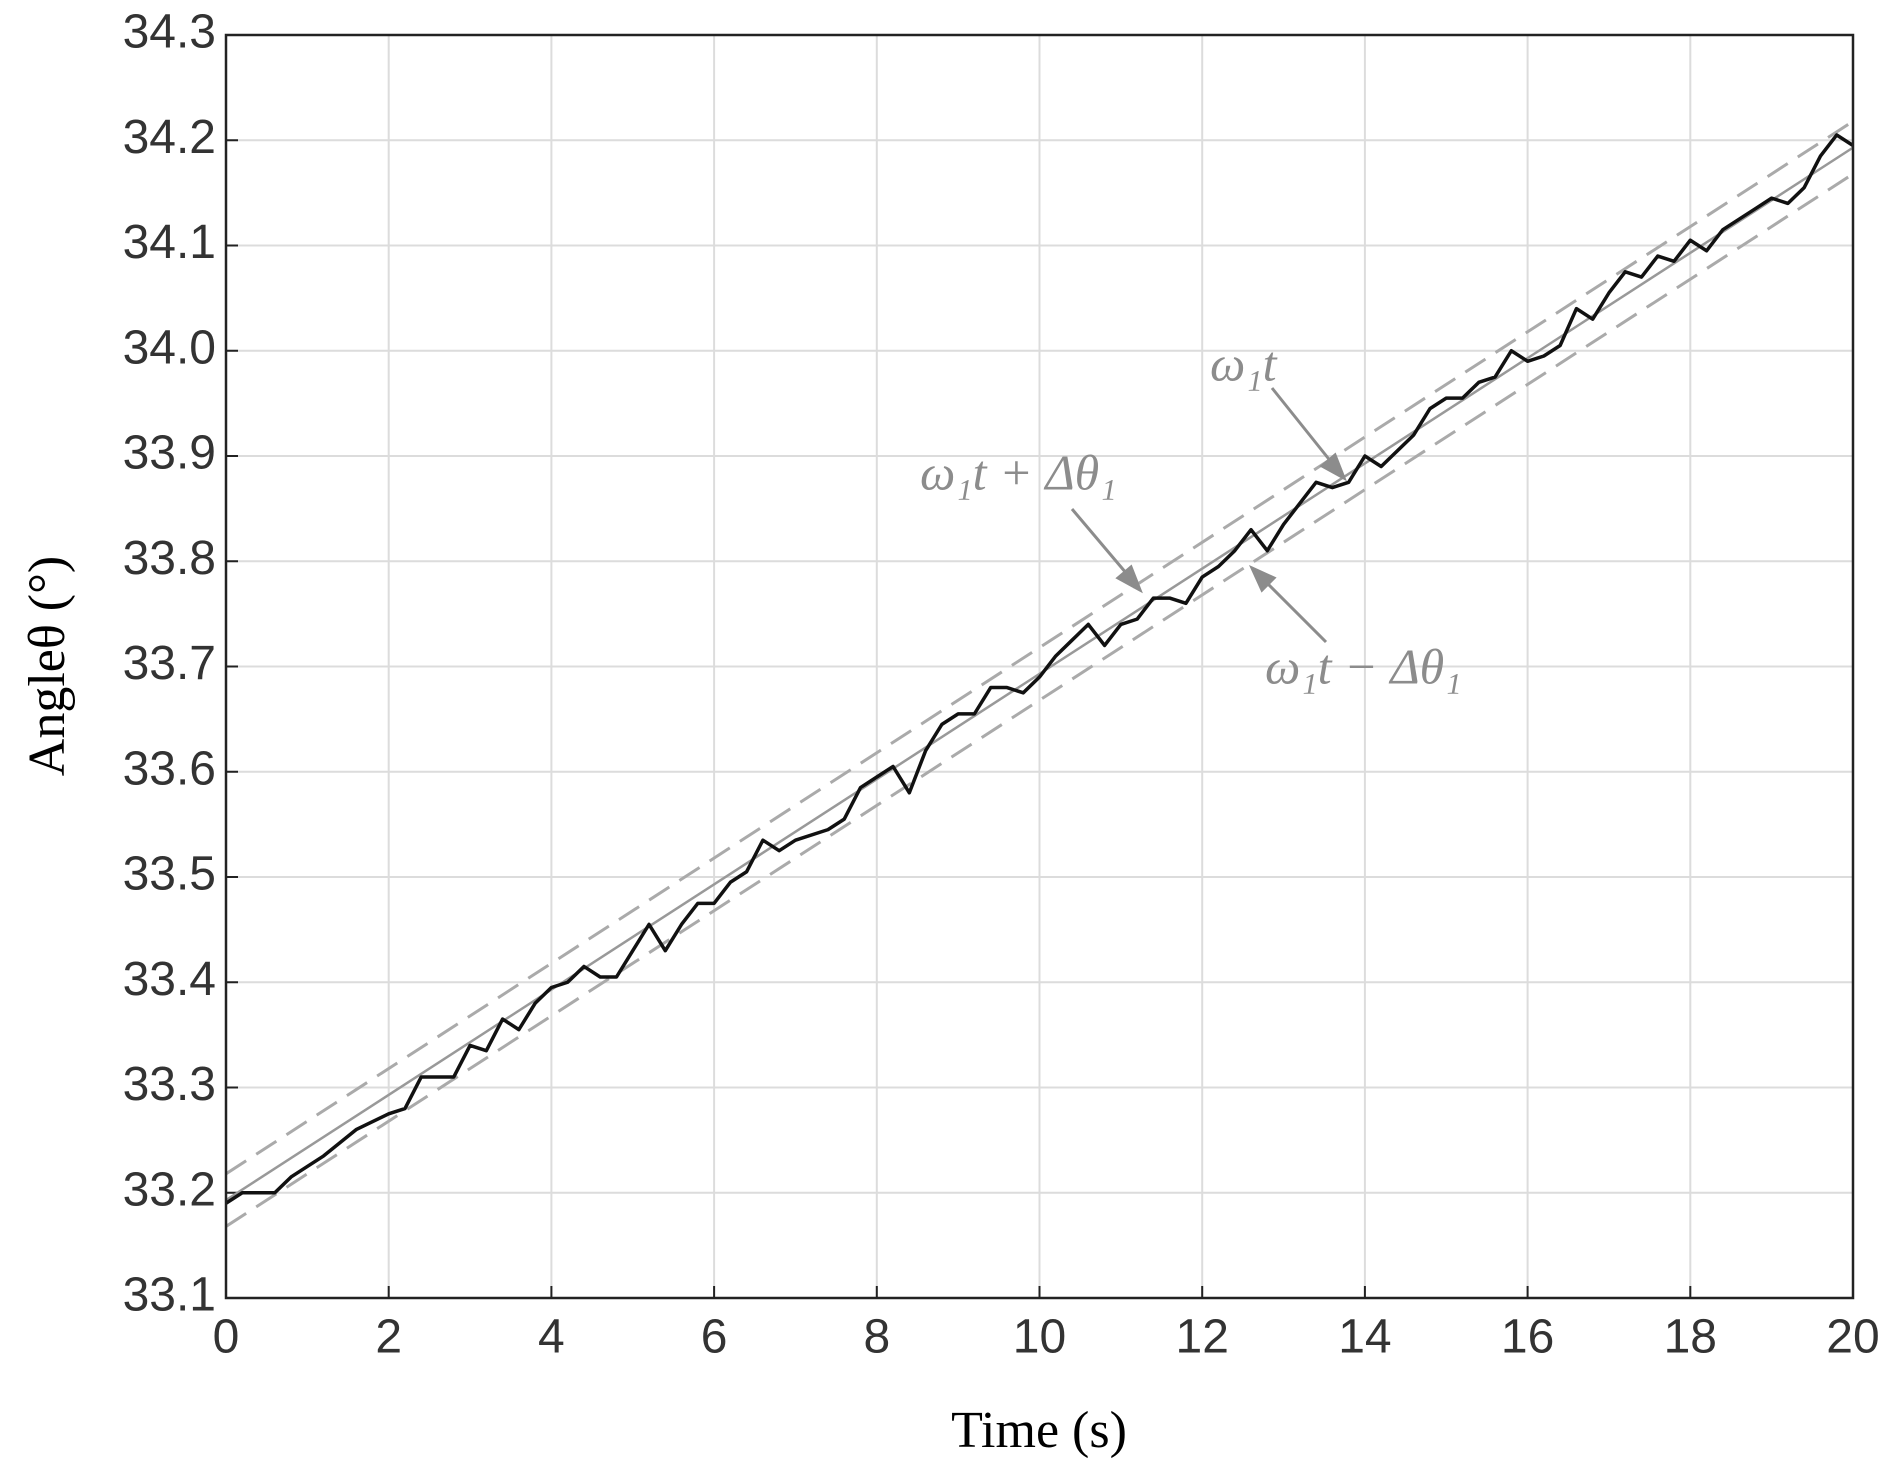 This screenshot has height=1479, width=1899. What do you see at coordinates (1018, 472) in the screenshot?
I see `annotation: ω₁t + Δθ₁` at bounding box center [1018, 472].